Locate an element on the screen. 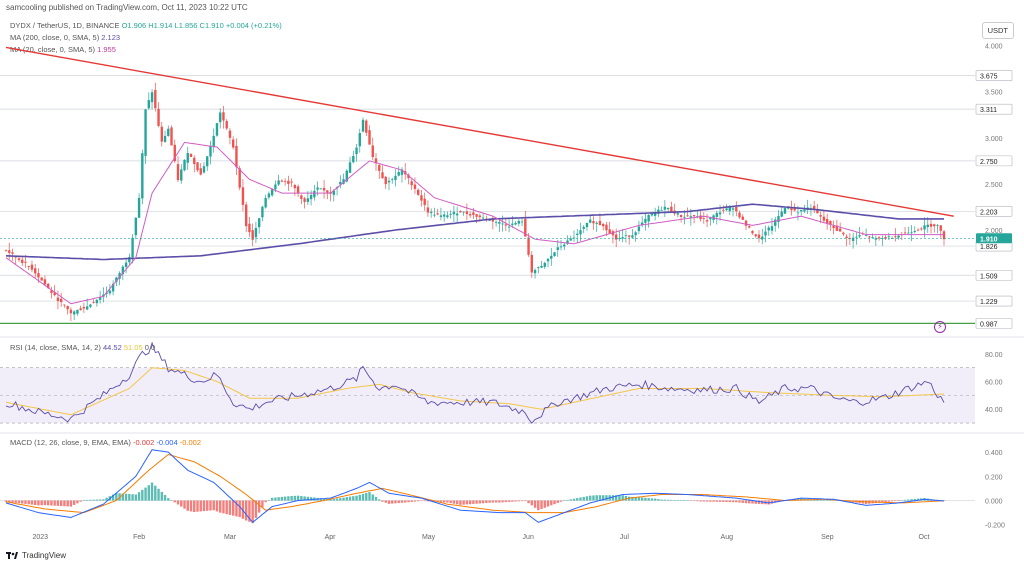 This screenshot has height=565, width=1024. rsi-extra-value: 0.0 is located at coordinates (150, 347).